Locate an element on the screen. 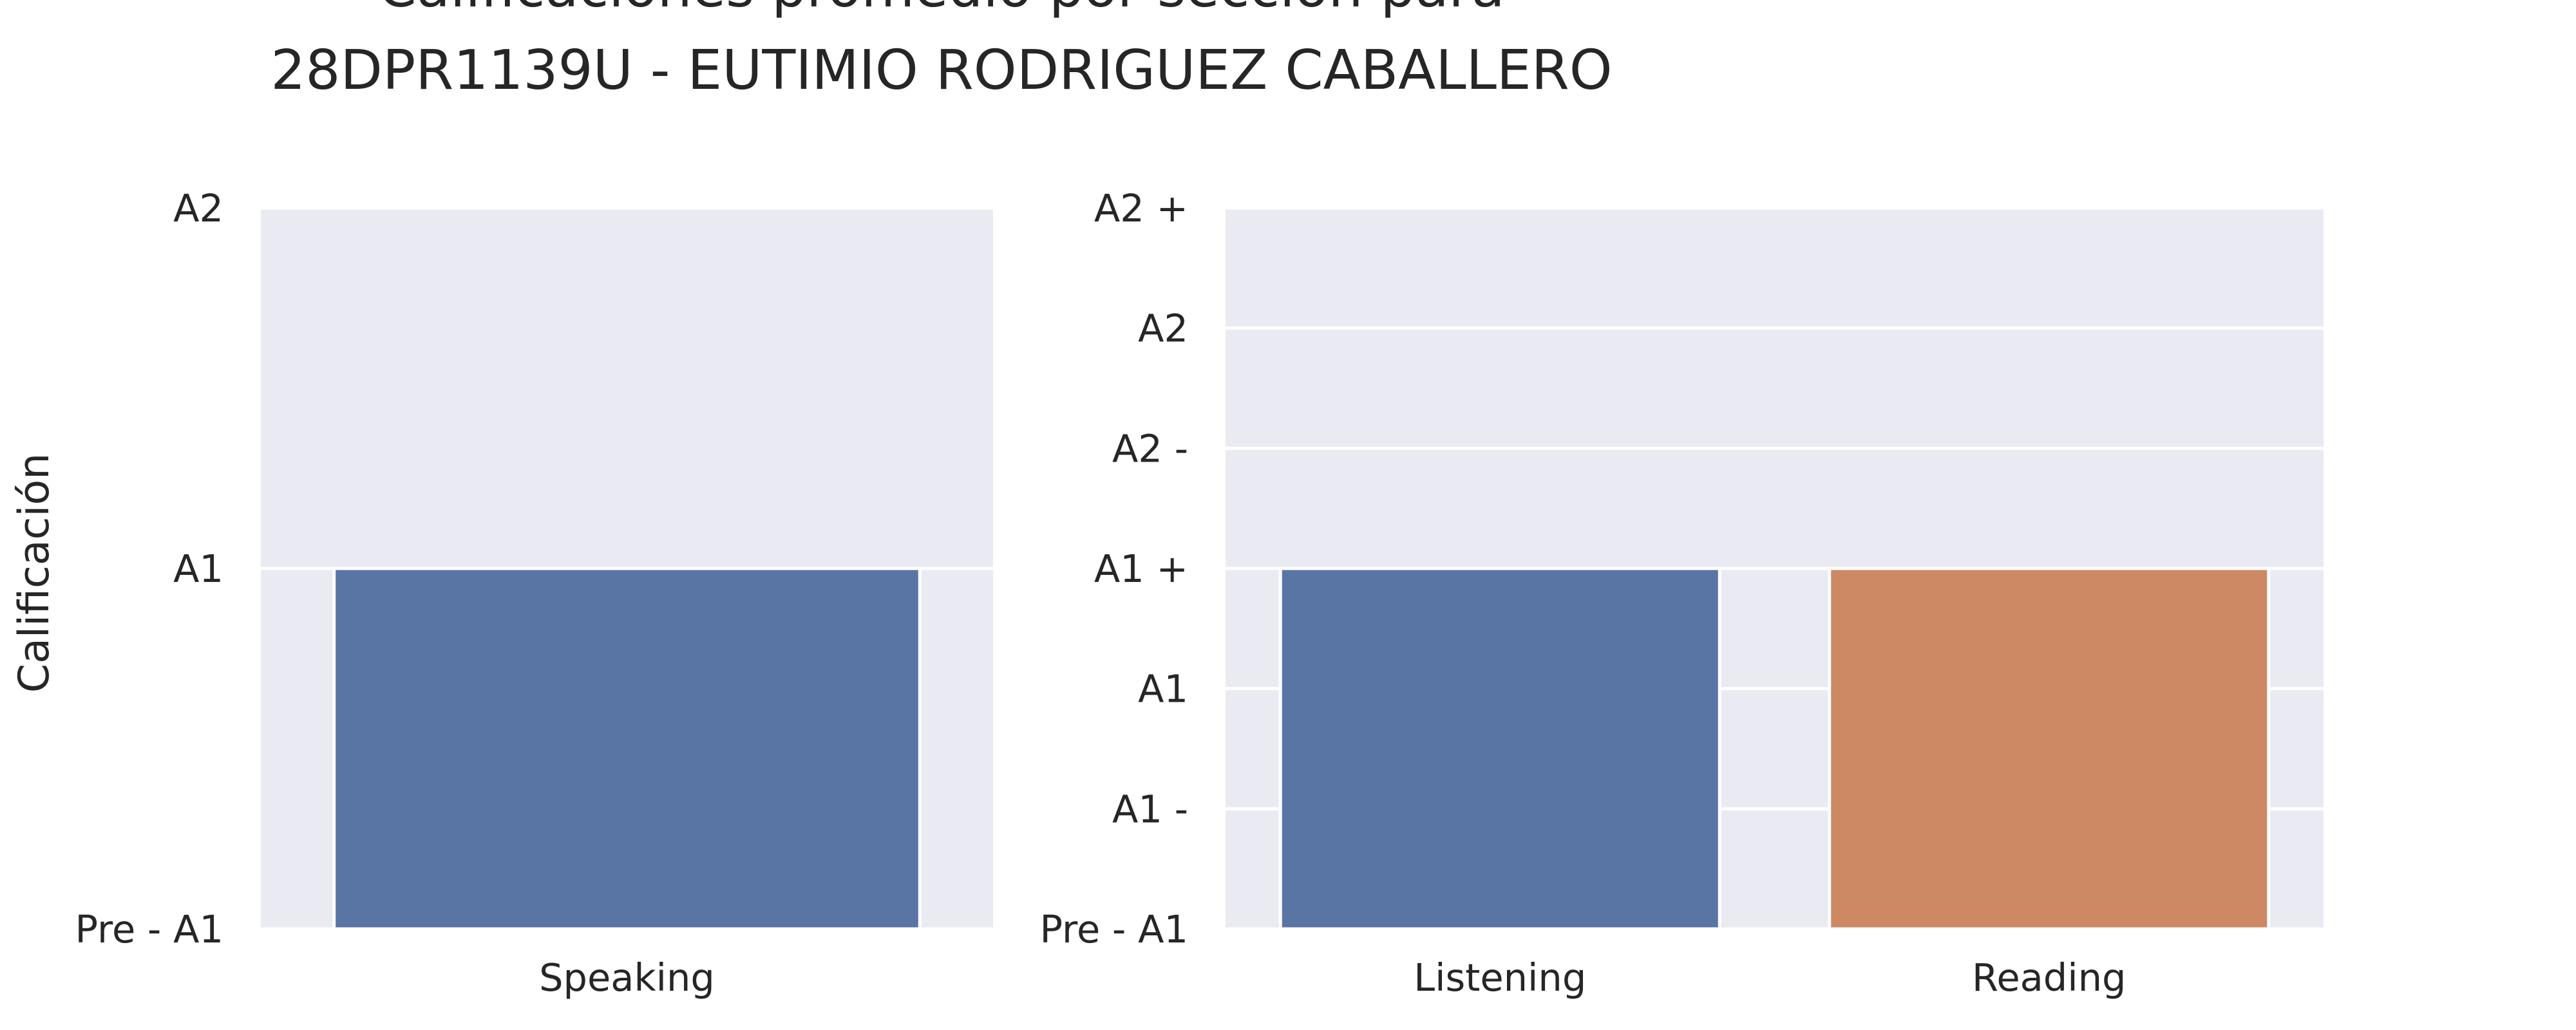  chart-title-line-2: 28DPR1139U - EUTIMIO RODRIGUEZ CABALLERO is located at coordinates (941, 70).